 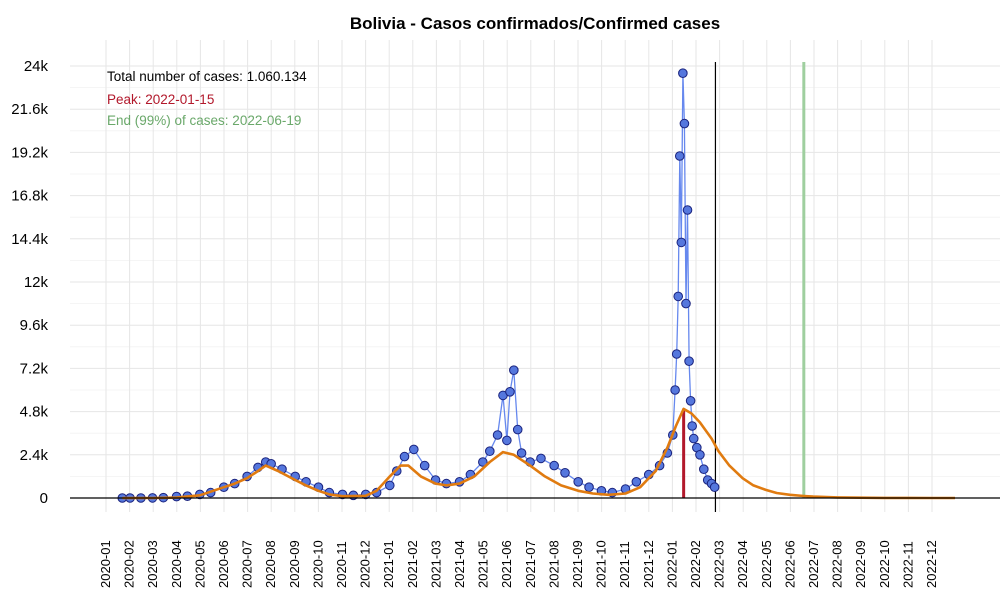 What do you see at coordinates (29, 109) in the screenshot?
I see `y-tick-label: 21.6k` at bounding box center [29, 109].